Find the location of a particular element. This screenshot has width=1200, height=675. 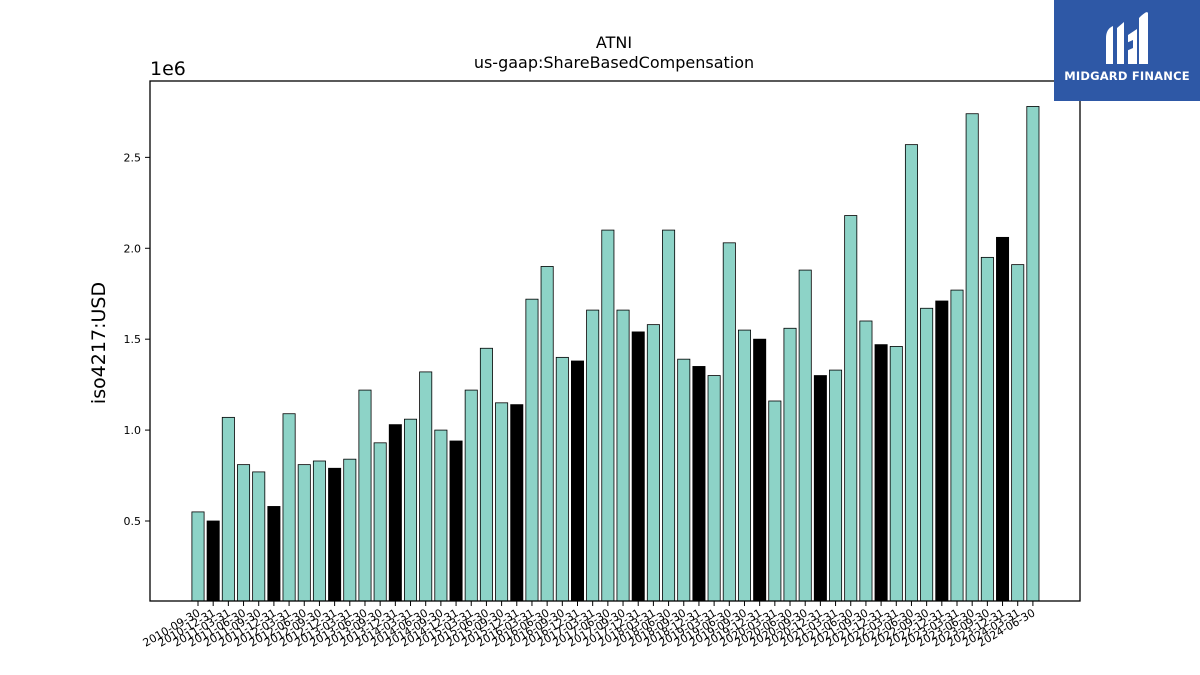

y-axis-label: iso4217:USD is located at coordinates (99, 343).